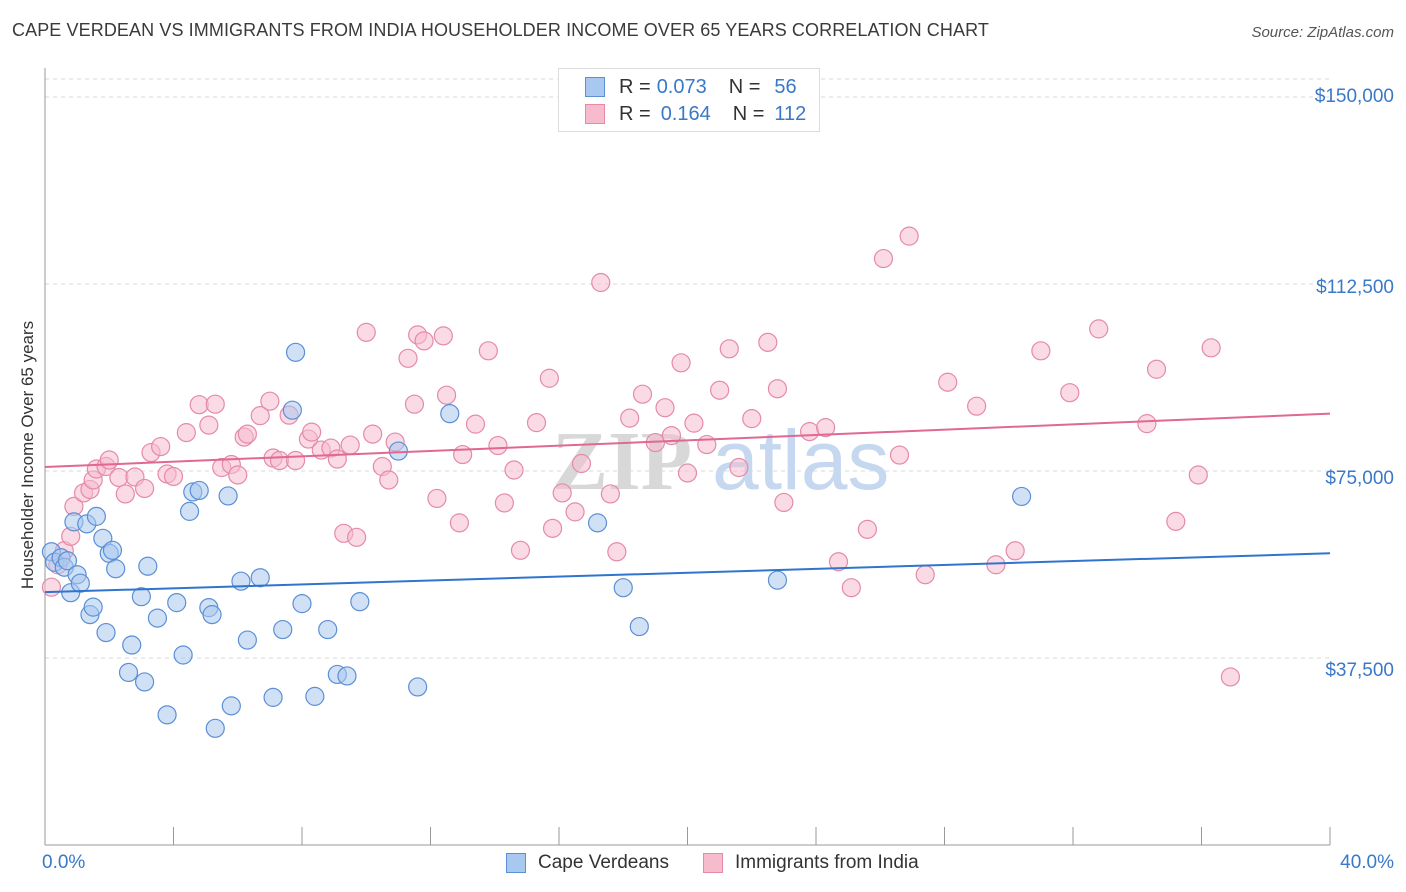 Image resolution: width=1406 pixels, height=892 pixels. I want to click on stats-legend: R = 0.073 N = 56 R = 0.164 N = 112, so click(689, 100).